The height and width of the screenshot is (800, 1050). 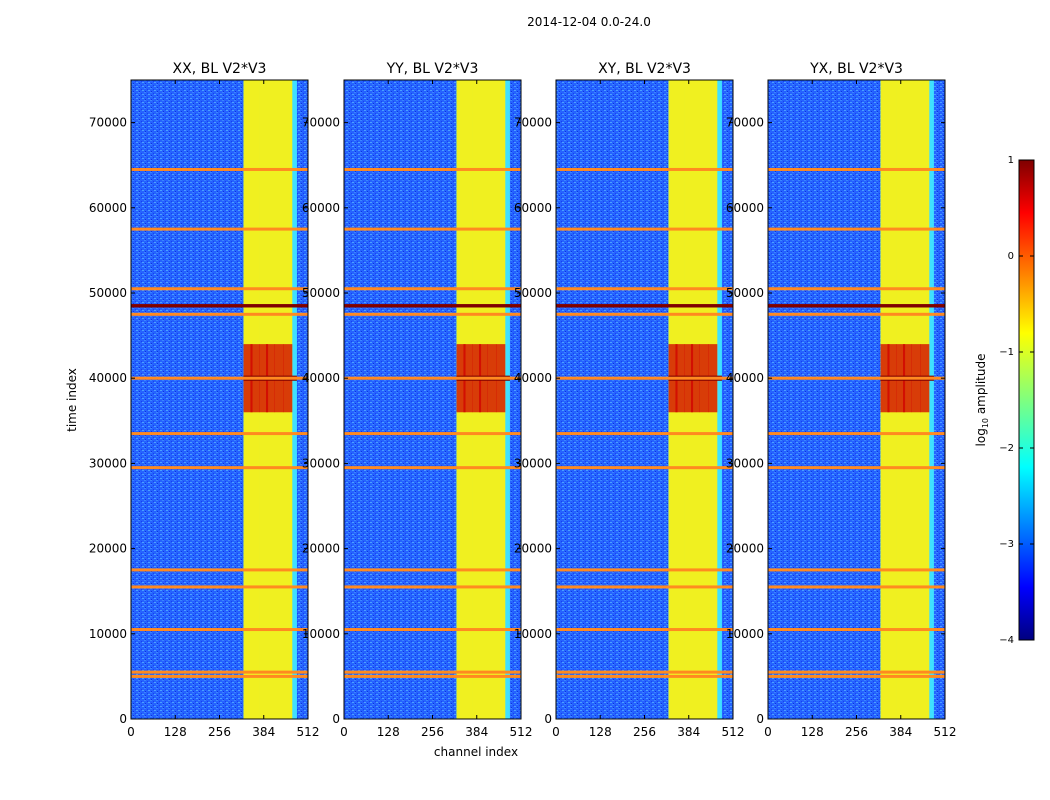 What do you see at coordinates (1006, 448) in the screenshot?
I see `colorbar-tick-label: −2` at bounding box center [1006, 448].